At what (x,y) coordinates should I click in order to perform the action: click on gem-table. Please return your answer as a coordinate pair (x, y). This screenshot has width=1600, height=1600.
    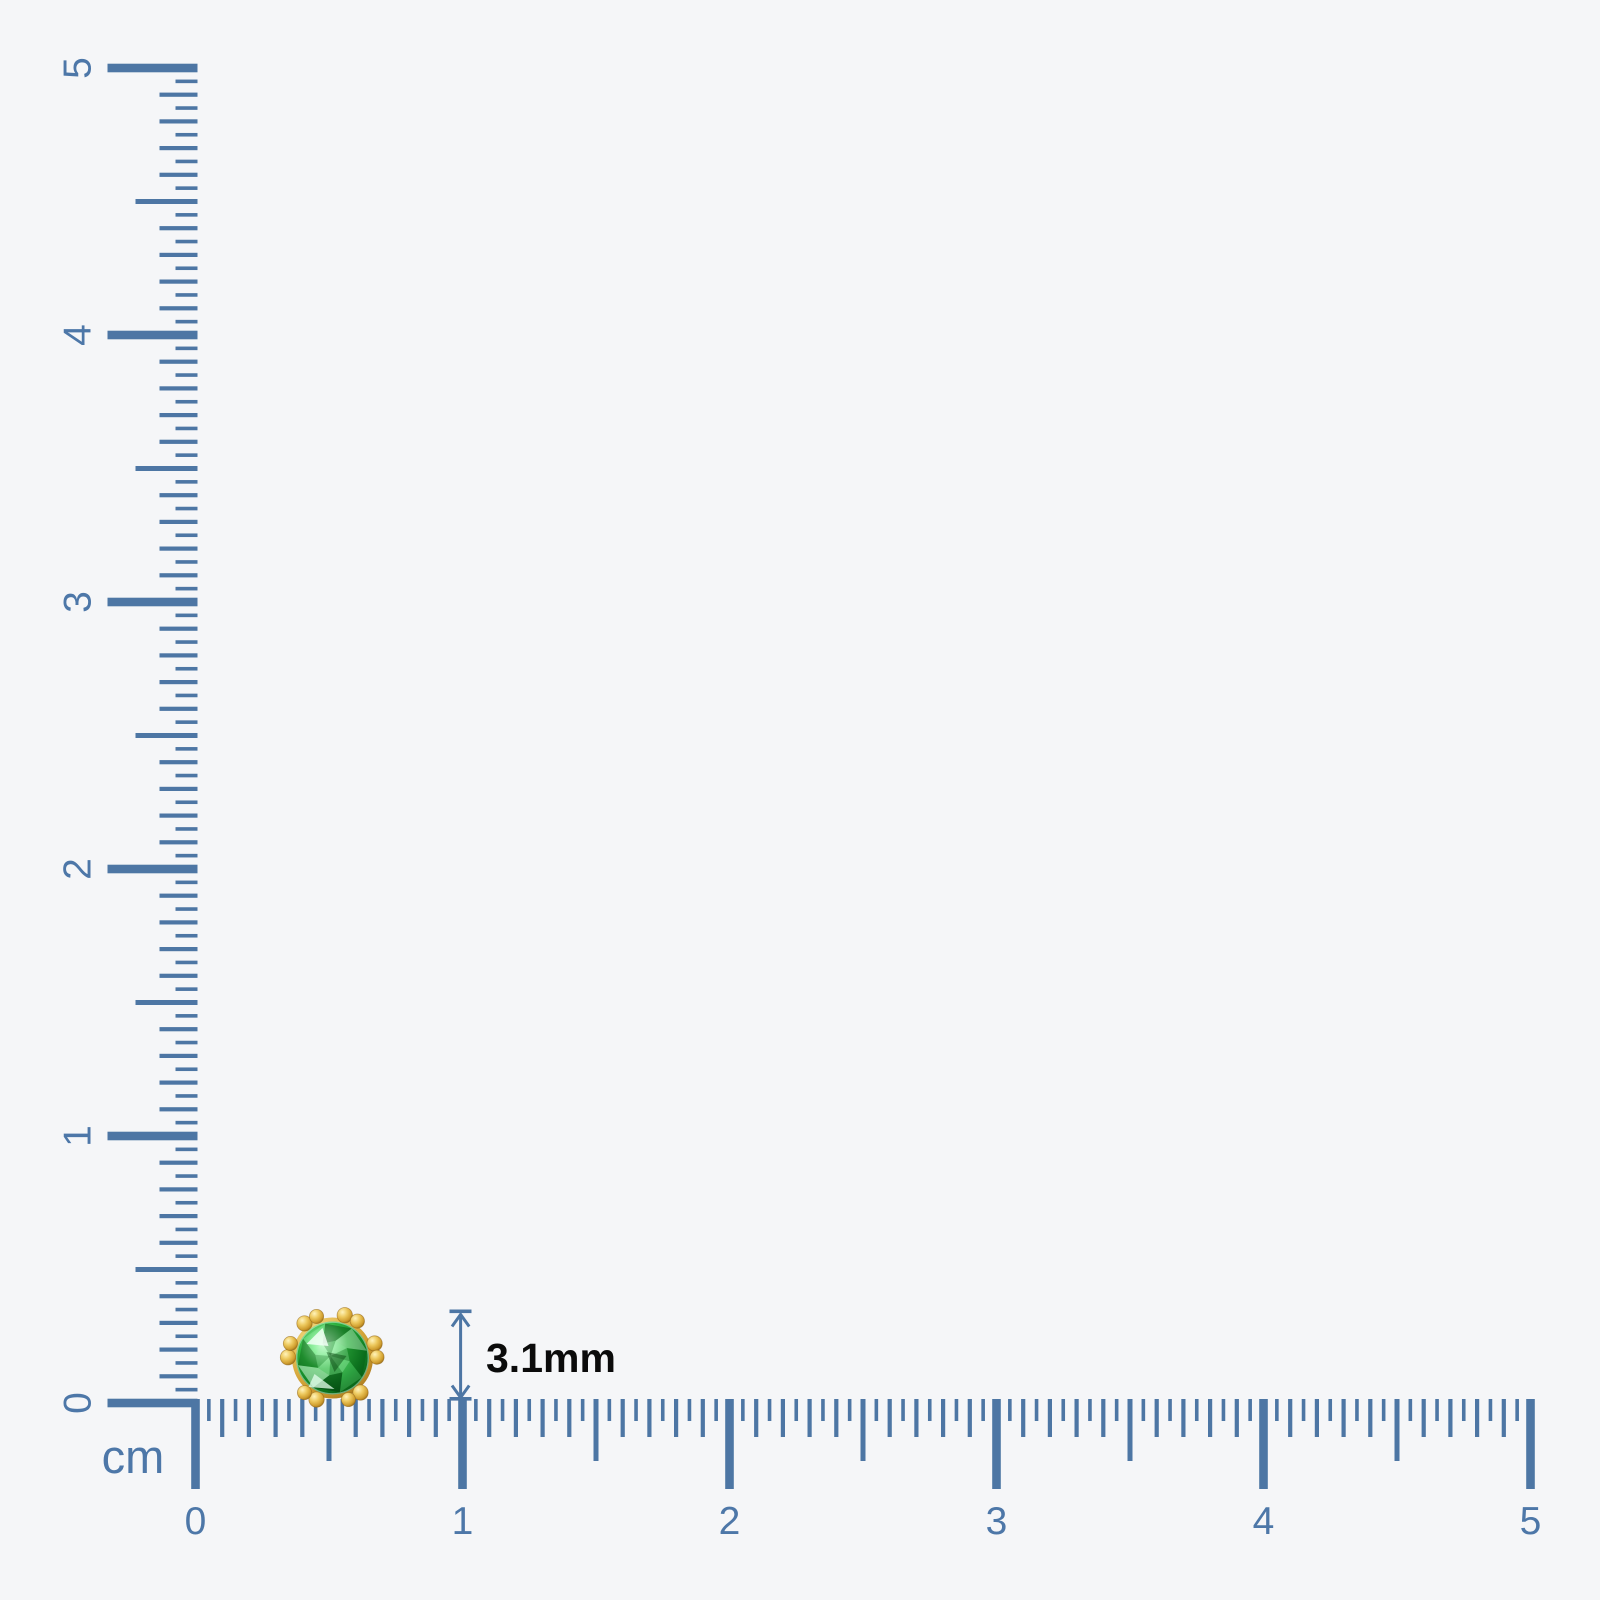
    Looking at the image, I should click on (332, 1358).